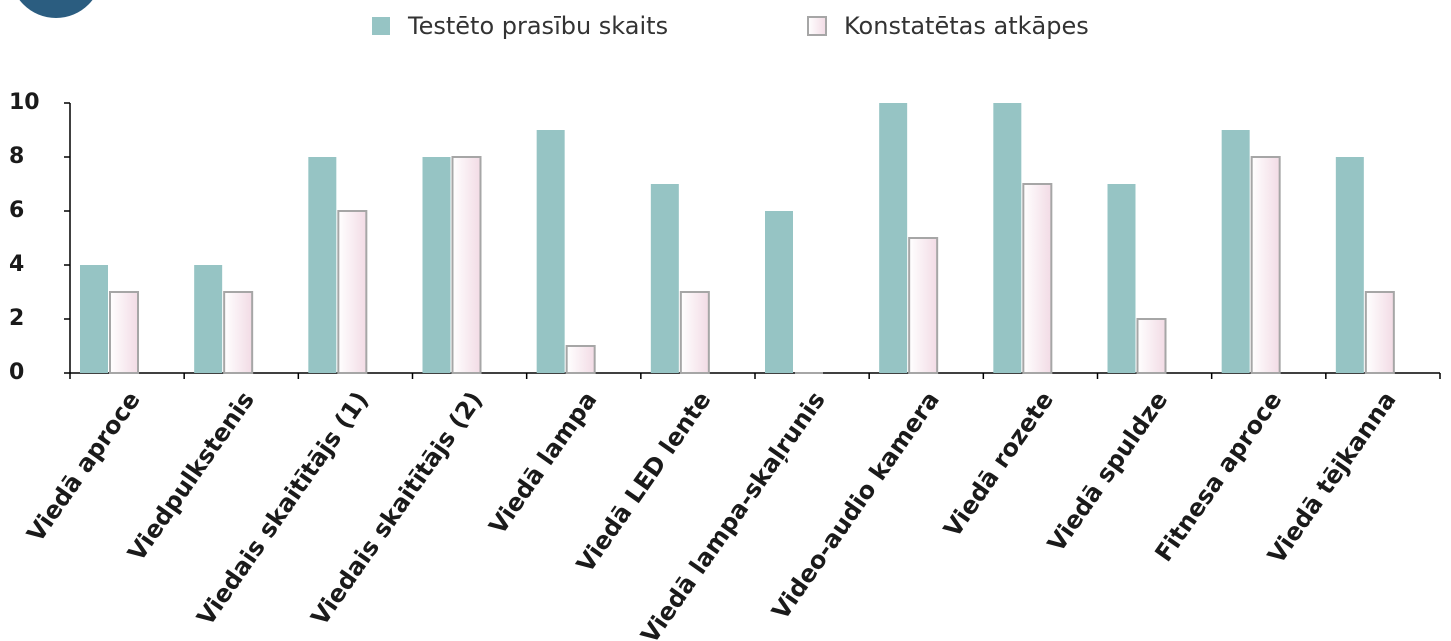 The width and height of the screenshot is (1451, 641). What do you see at coordinates (1218, 476) in the screenshot?
I see `x-tick-label: Fitnesa aproce` at bounding box center [1218, 476].